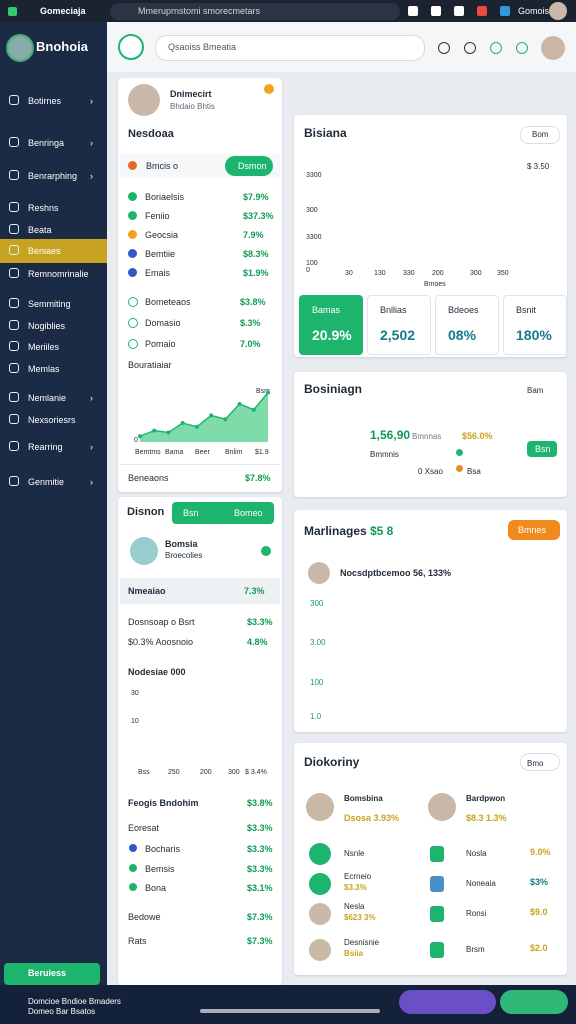 This screenshot has width=576, height=1024. Describe the element at coordinates (260, 803) in the screenshot. I see `list-value: $3.8%` at that location.